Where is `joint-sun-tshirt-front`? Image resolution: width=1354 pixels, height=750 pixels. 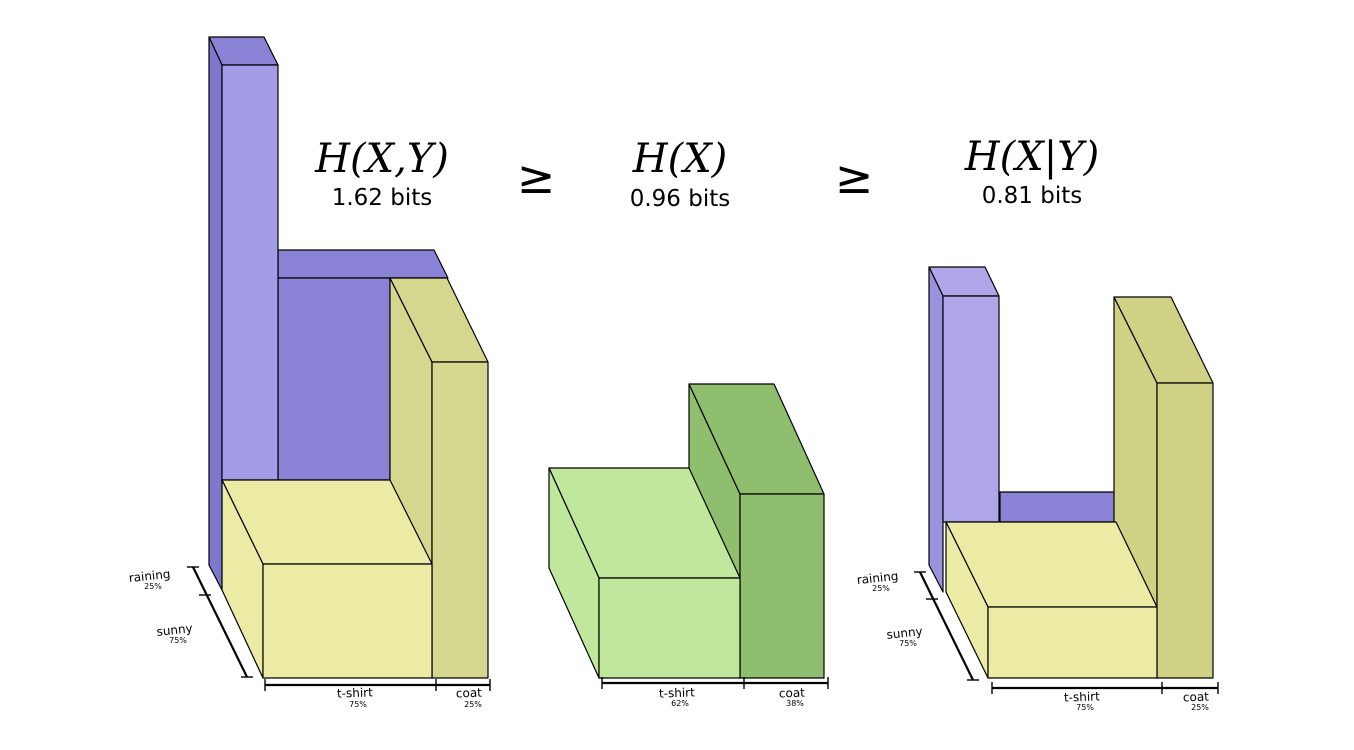 joint-sun-tshirt-front is located at coordinates (347, 621).